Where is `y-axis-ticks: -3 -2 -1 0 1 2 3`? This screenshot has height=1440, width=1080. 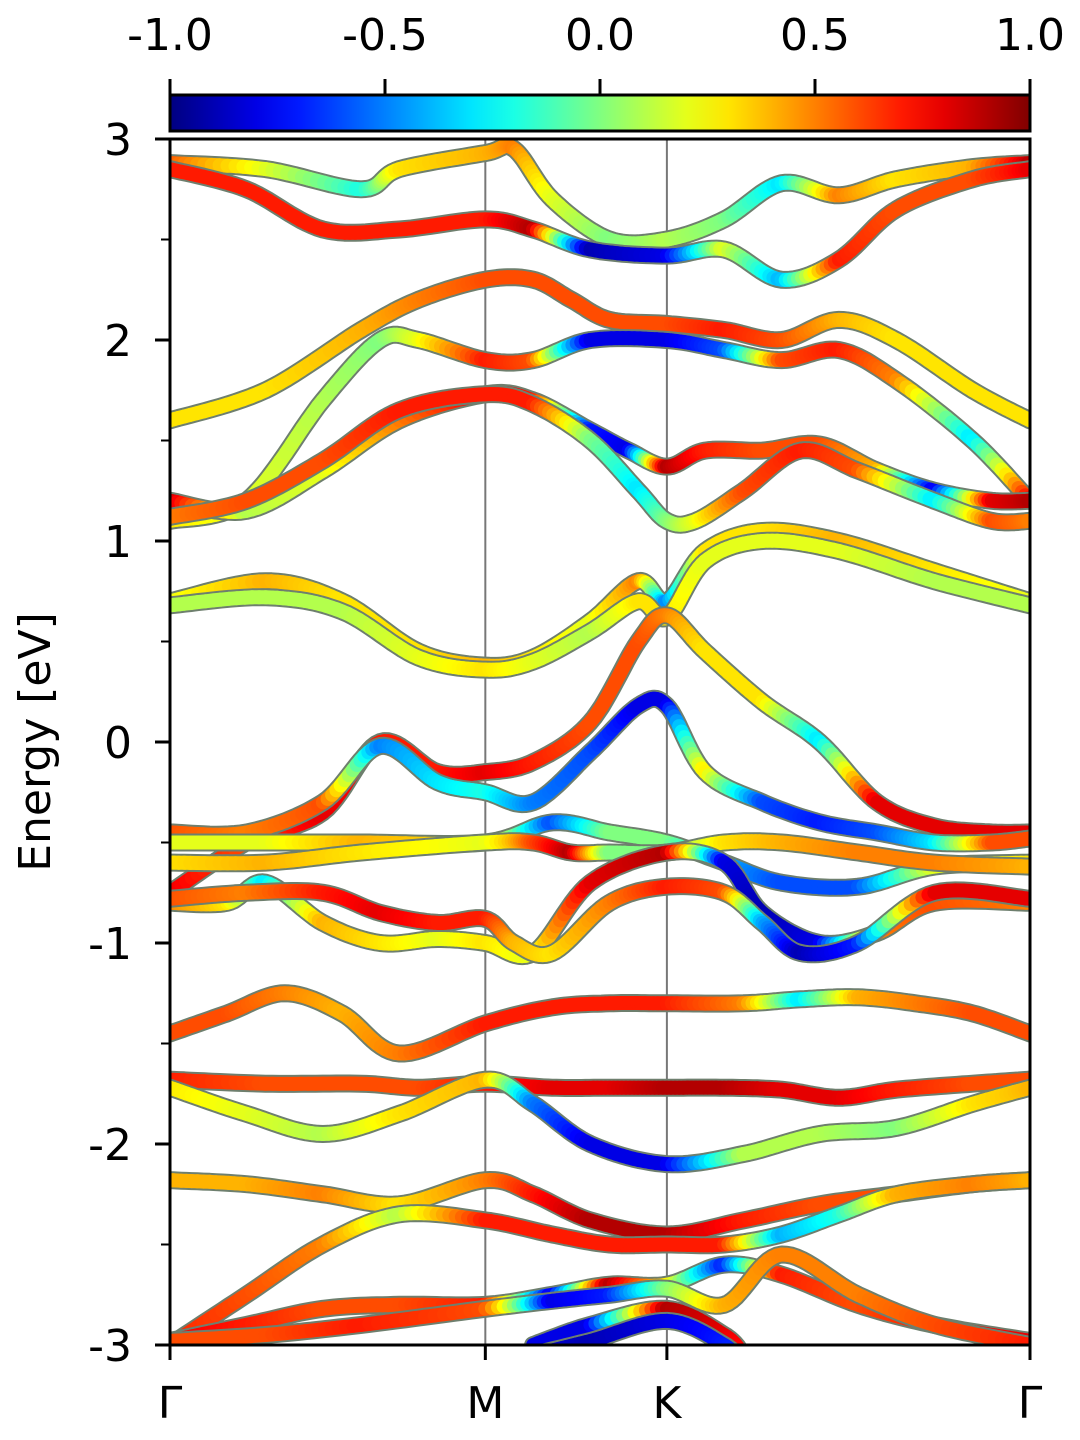 y-axis-ticks: -3 -2 -1 0 1 2 3 is located at coordinates (129, 743).